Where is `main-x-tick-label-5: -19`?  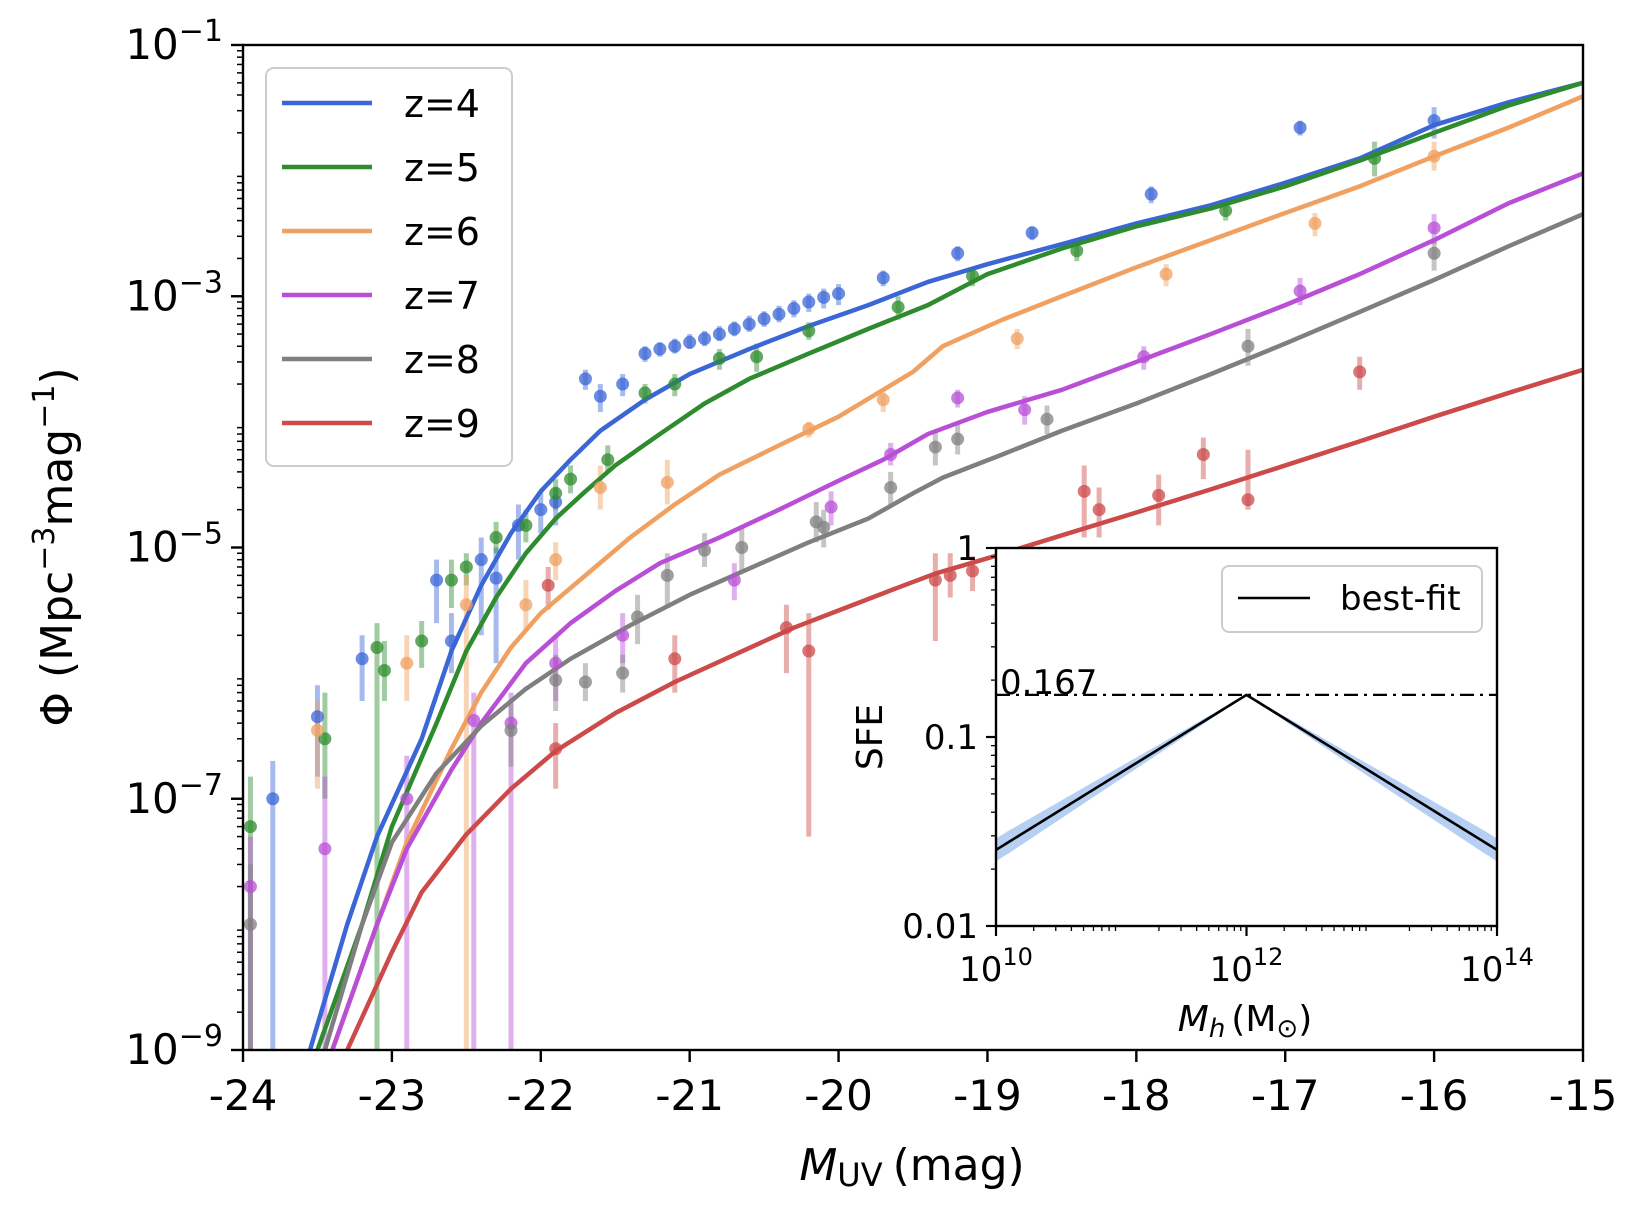 main-x-tick-label-5: -19 is located at coordinates (987, 1095).